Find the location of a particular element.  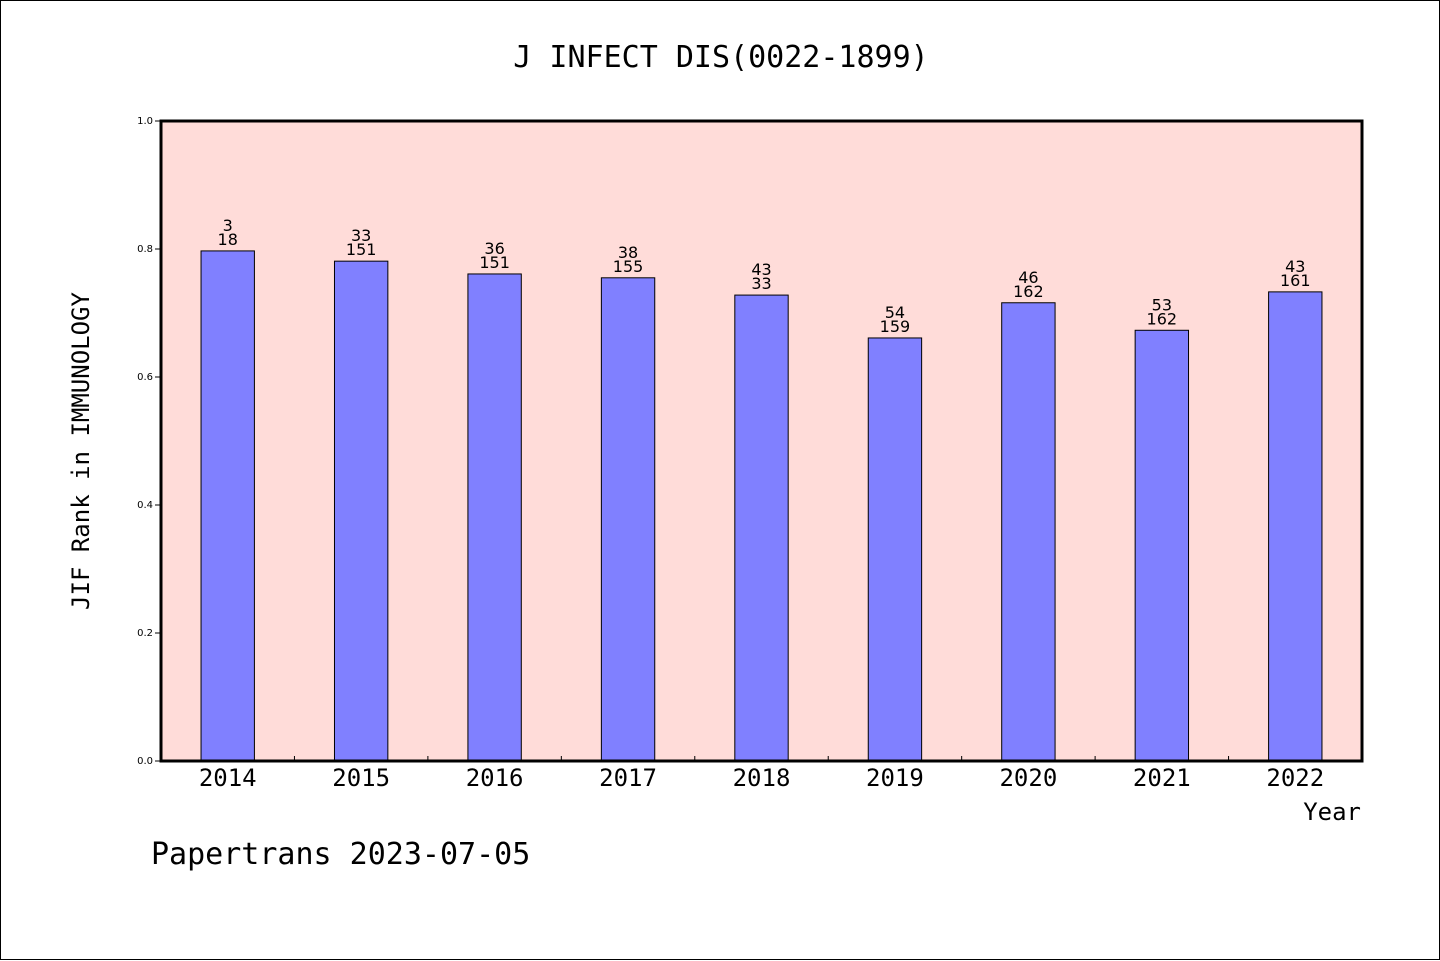

x-tick-label: 2016 is located at coordinates (495, 778).